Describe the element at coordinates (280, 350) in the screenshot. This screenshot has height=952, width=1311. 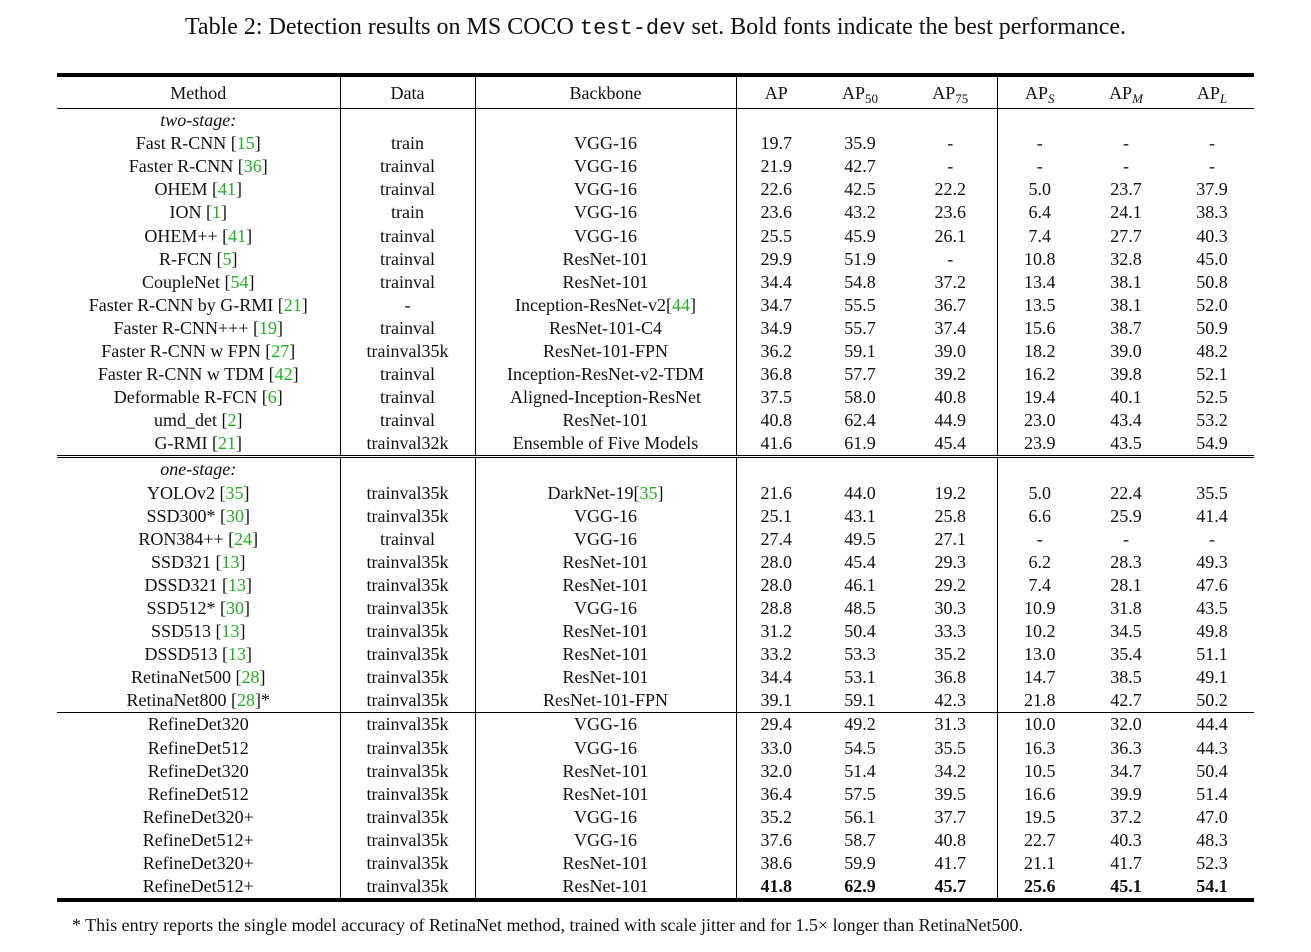
I see `citation-link: 27` at that location.